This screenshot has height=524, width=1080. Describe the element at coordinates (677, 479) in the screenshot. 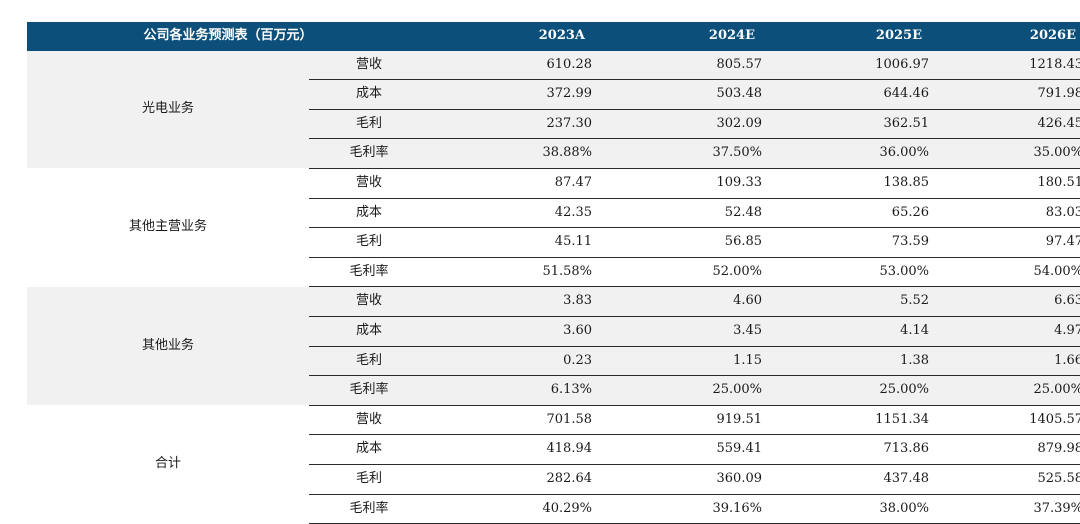

I see `value-cell-2024e: 360.09` at that location.